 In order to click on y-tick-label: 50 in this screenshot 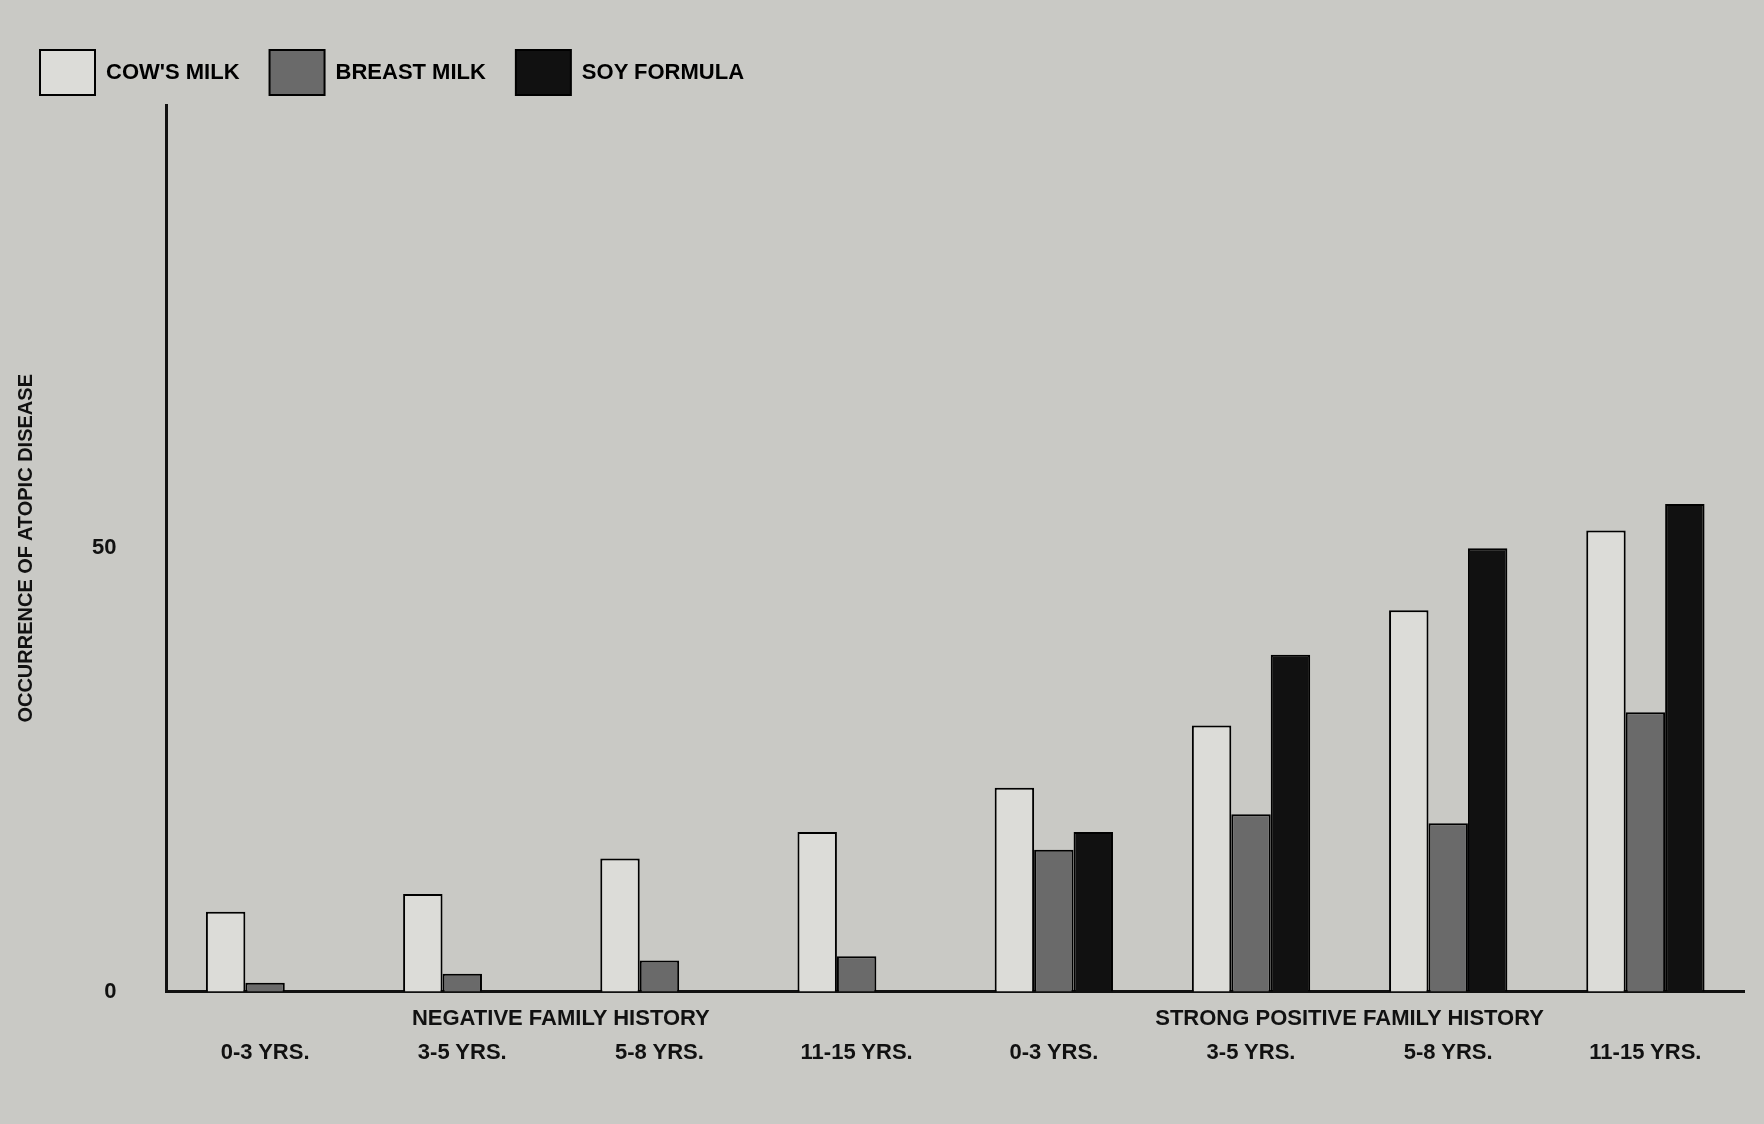, I will do `click(104, 547)`.